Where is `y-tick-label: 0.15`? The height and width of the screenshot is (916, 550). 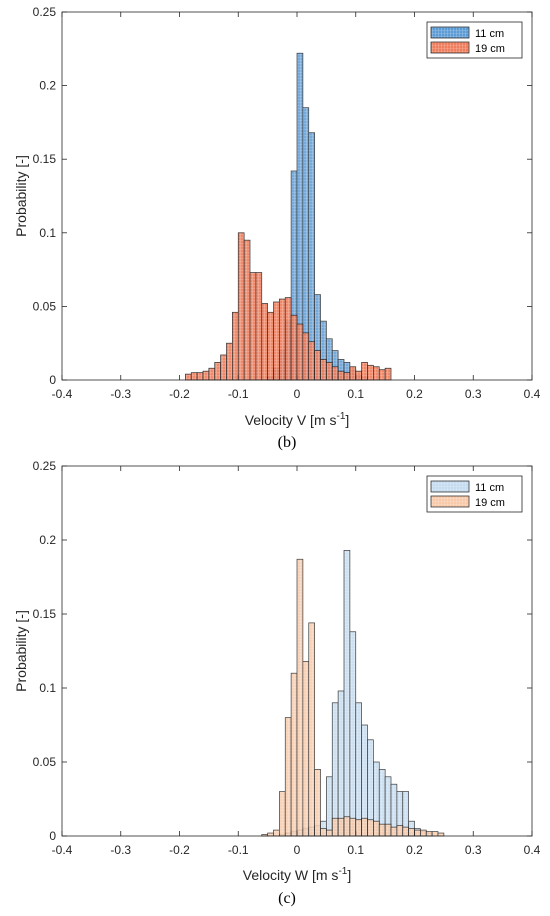
y-tick-label: 0.15 is located at coordinates (45, 159).